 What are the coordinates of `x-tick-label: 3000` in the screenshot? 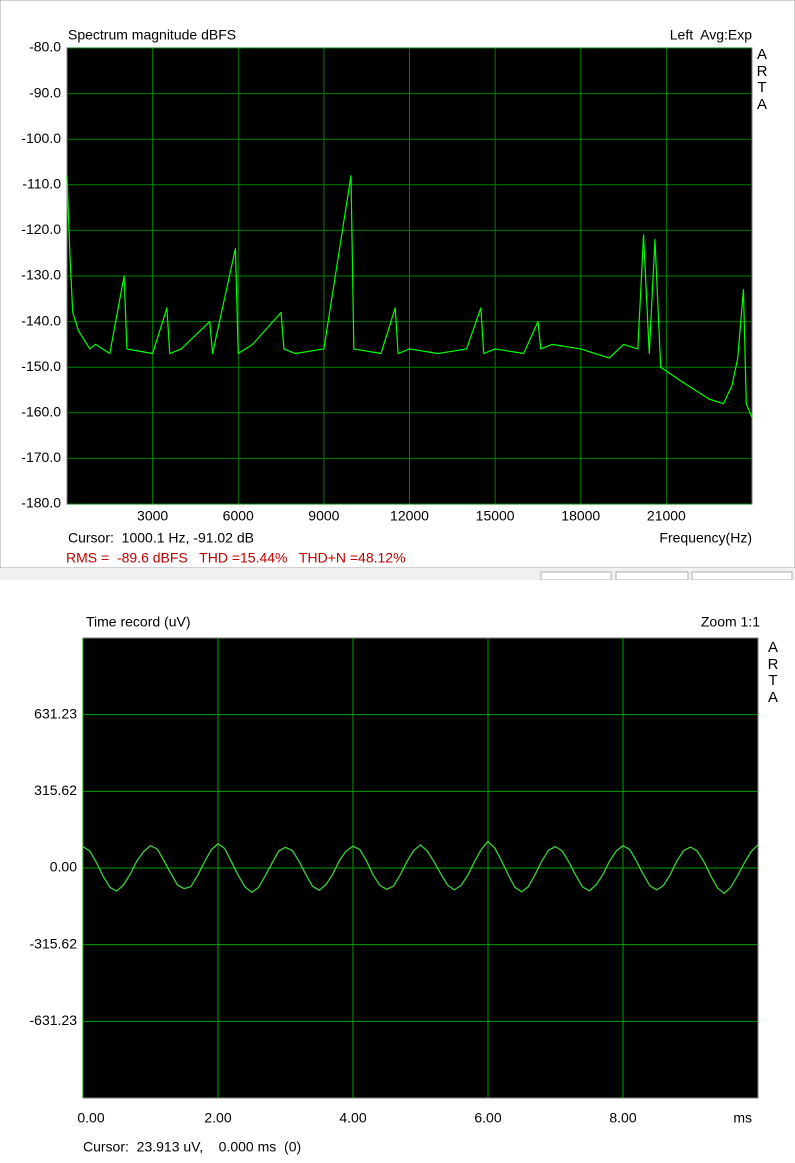 It's located at (152, 516).